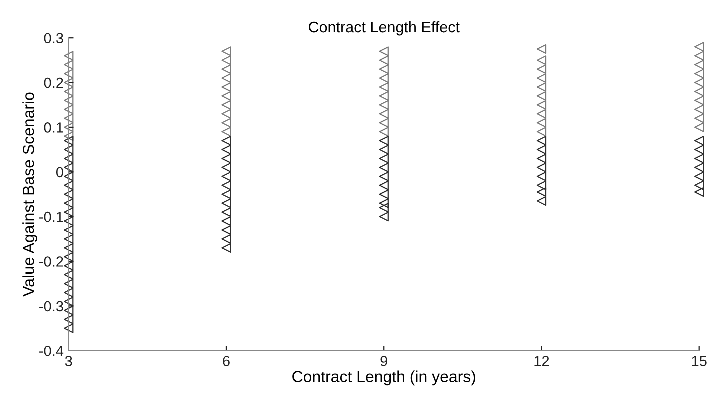 The image size is (710, 401). I want to click on y-tick-label: -0.1, so click(52, 217).